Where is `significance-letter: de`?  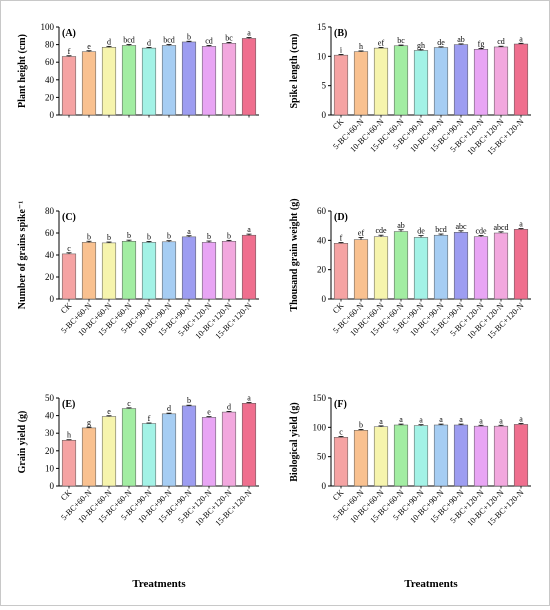
significance-letter: de is located at coordinates (421, 231).